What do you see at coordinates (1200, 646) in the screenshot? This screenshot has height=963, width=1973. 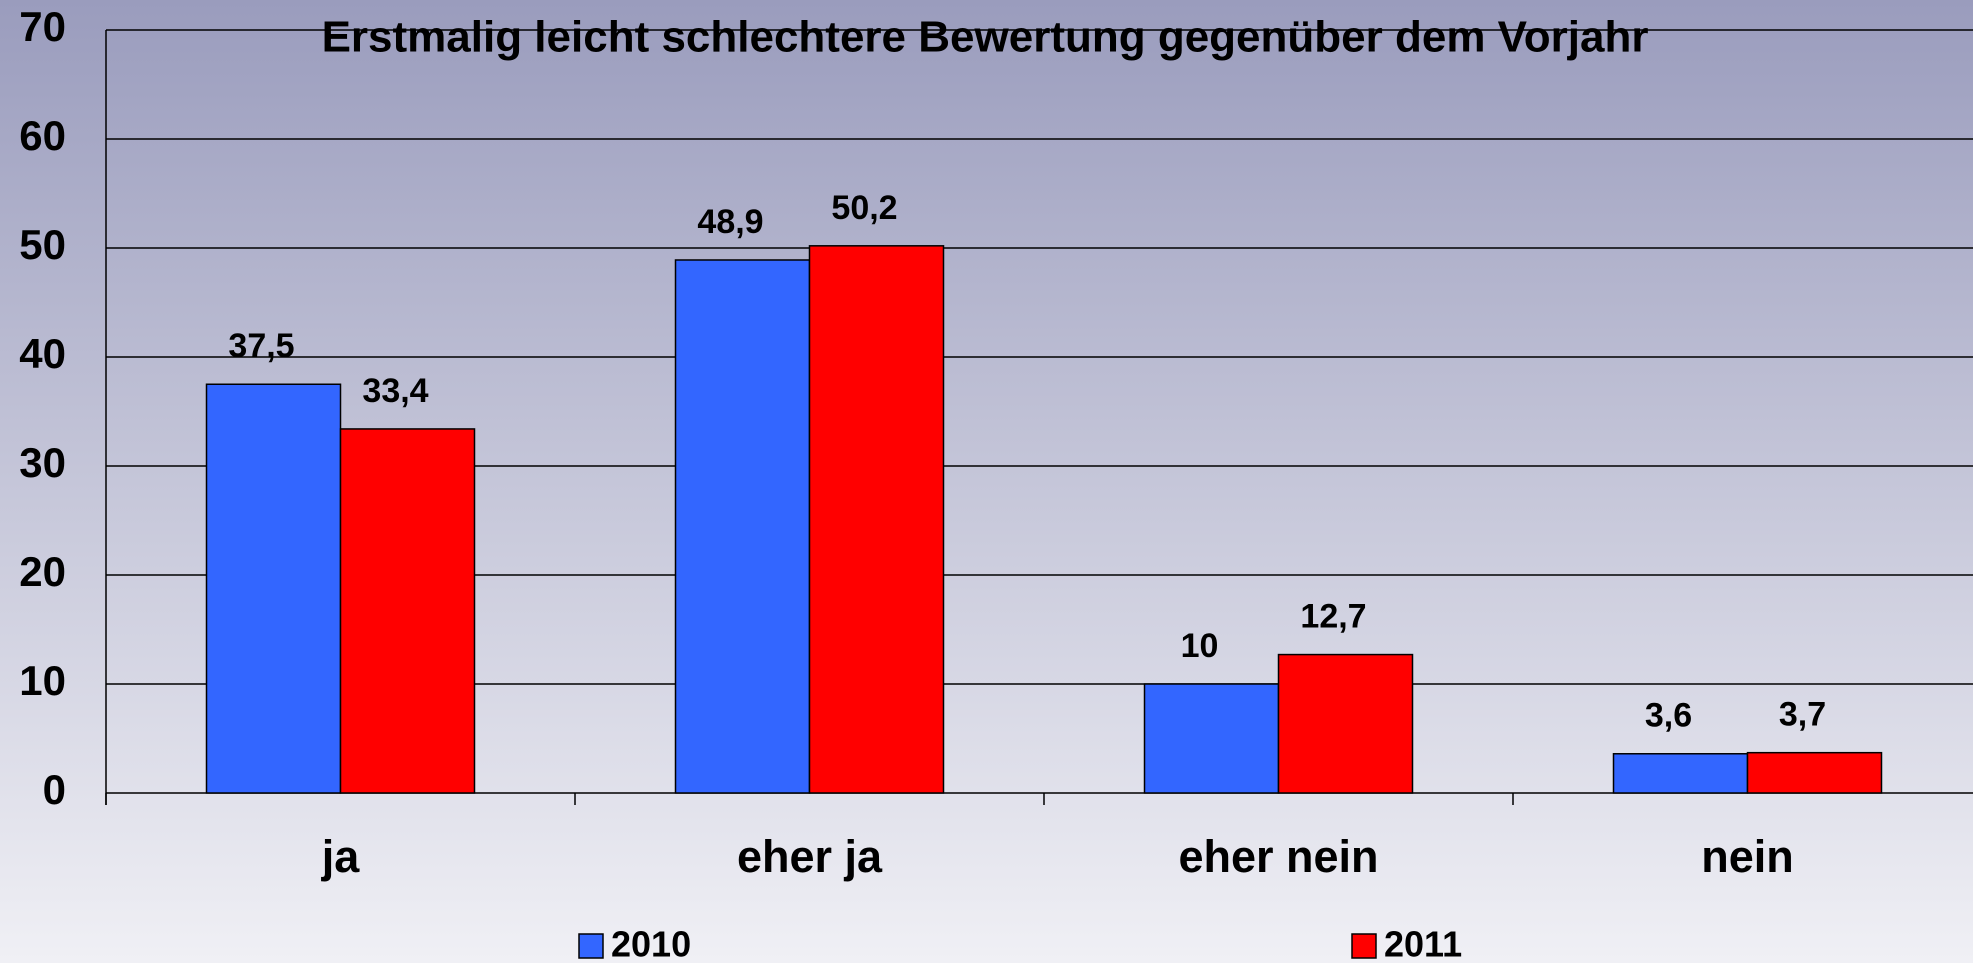 I see `data-label: 10` at bounding box center [1200, 646].